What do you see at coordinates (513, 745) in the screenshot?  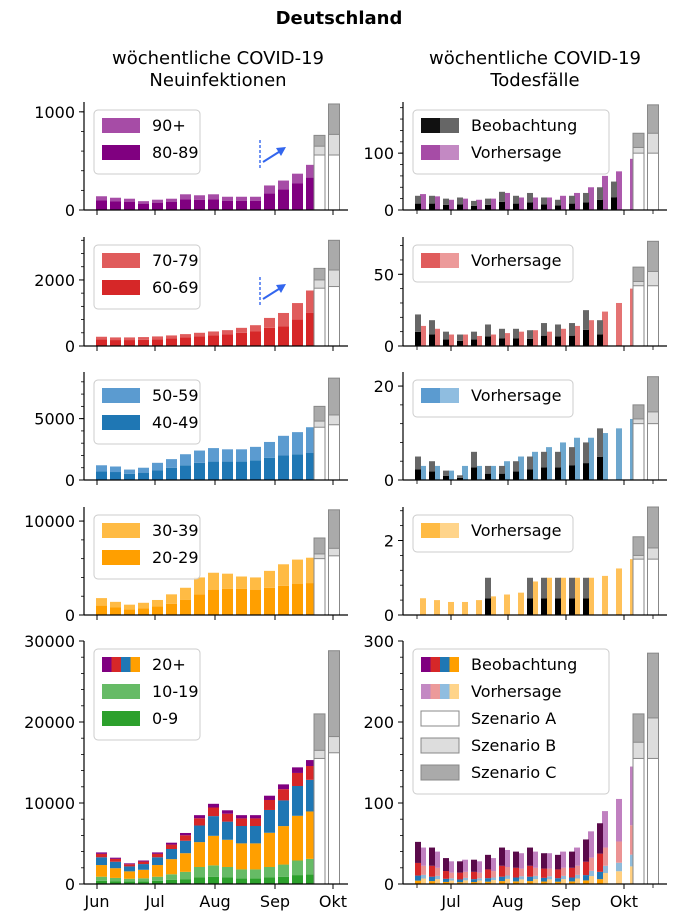 I see `legend-label: Szenario B` at bounding box center [513, 745].